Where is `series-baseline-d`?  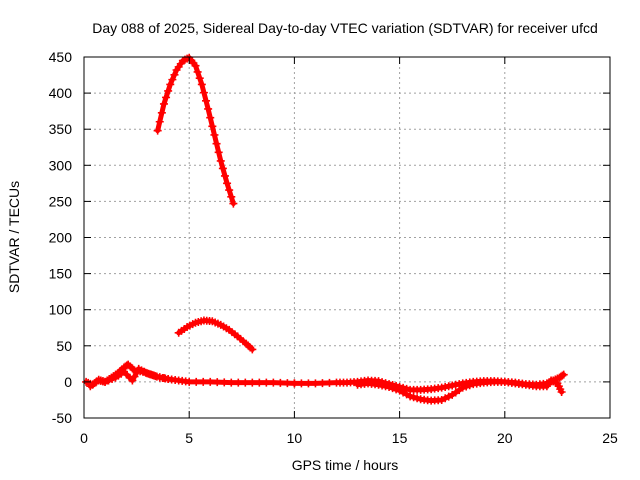
series-baseline-d is located at coordinates (459, 390).